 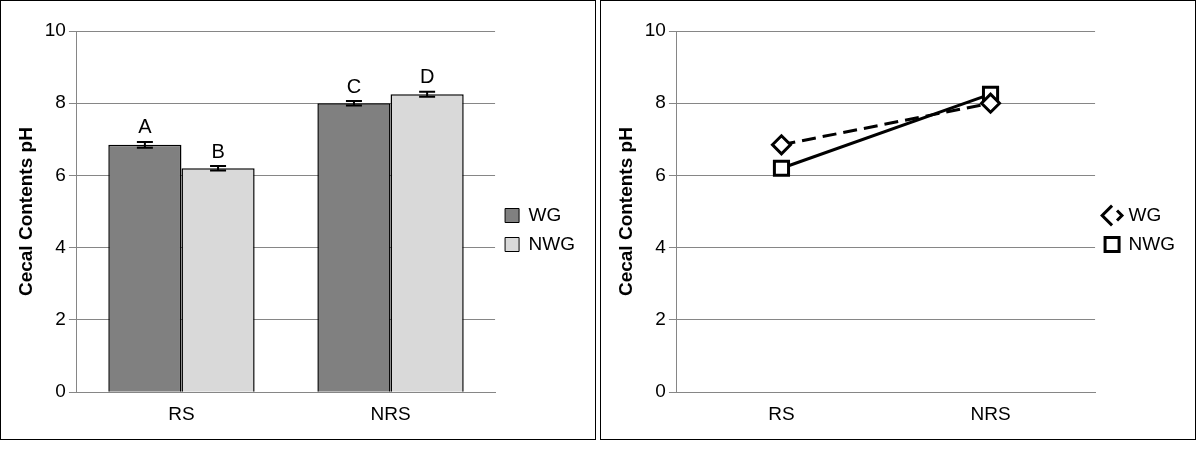 I want to click on data-label: A, so click(x=145, y=126).